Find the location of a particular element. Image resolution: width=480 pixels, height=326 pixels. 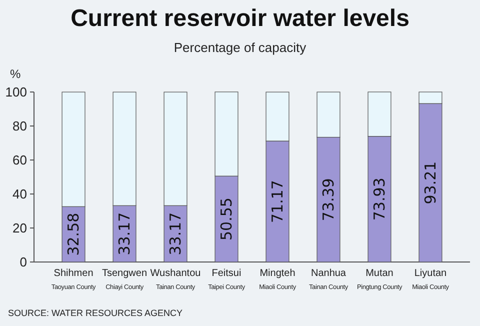

data-label: 93.21 is located at coordinates (430, 182).